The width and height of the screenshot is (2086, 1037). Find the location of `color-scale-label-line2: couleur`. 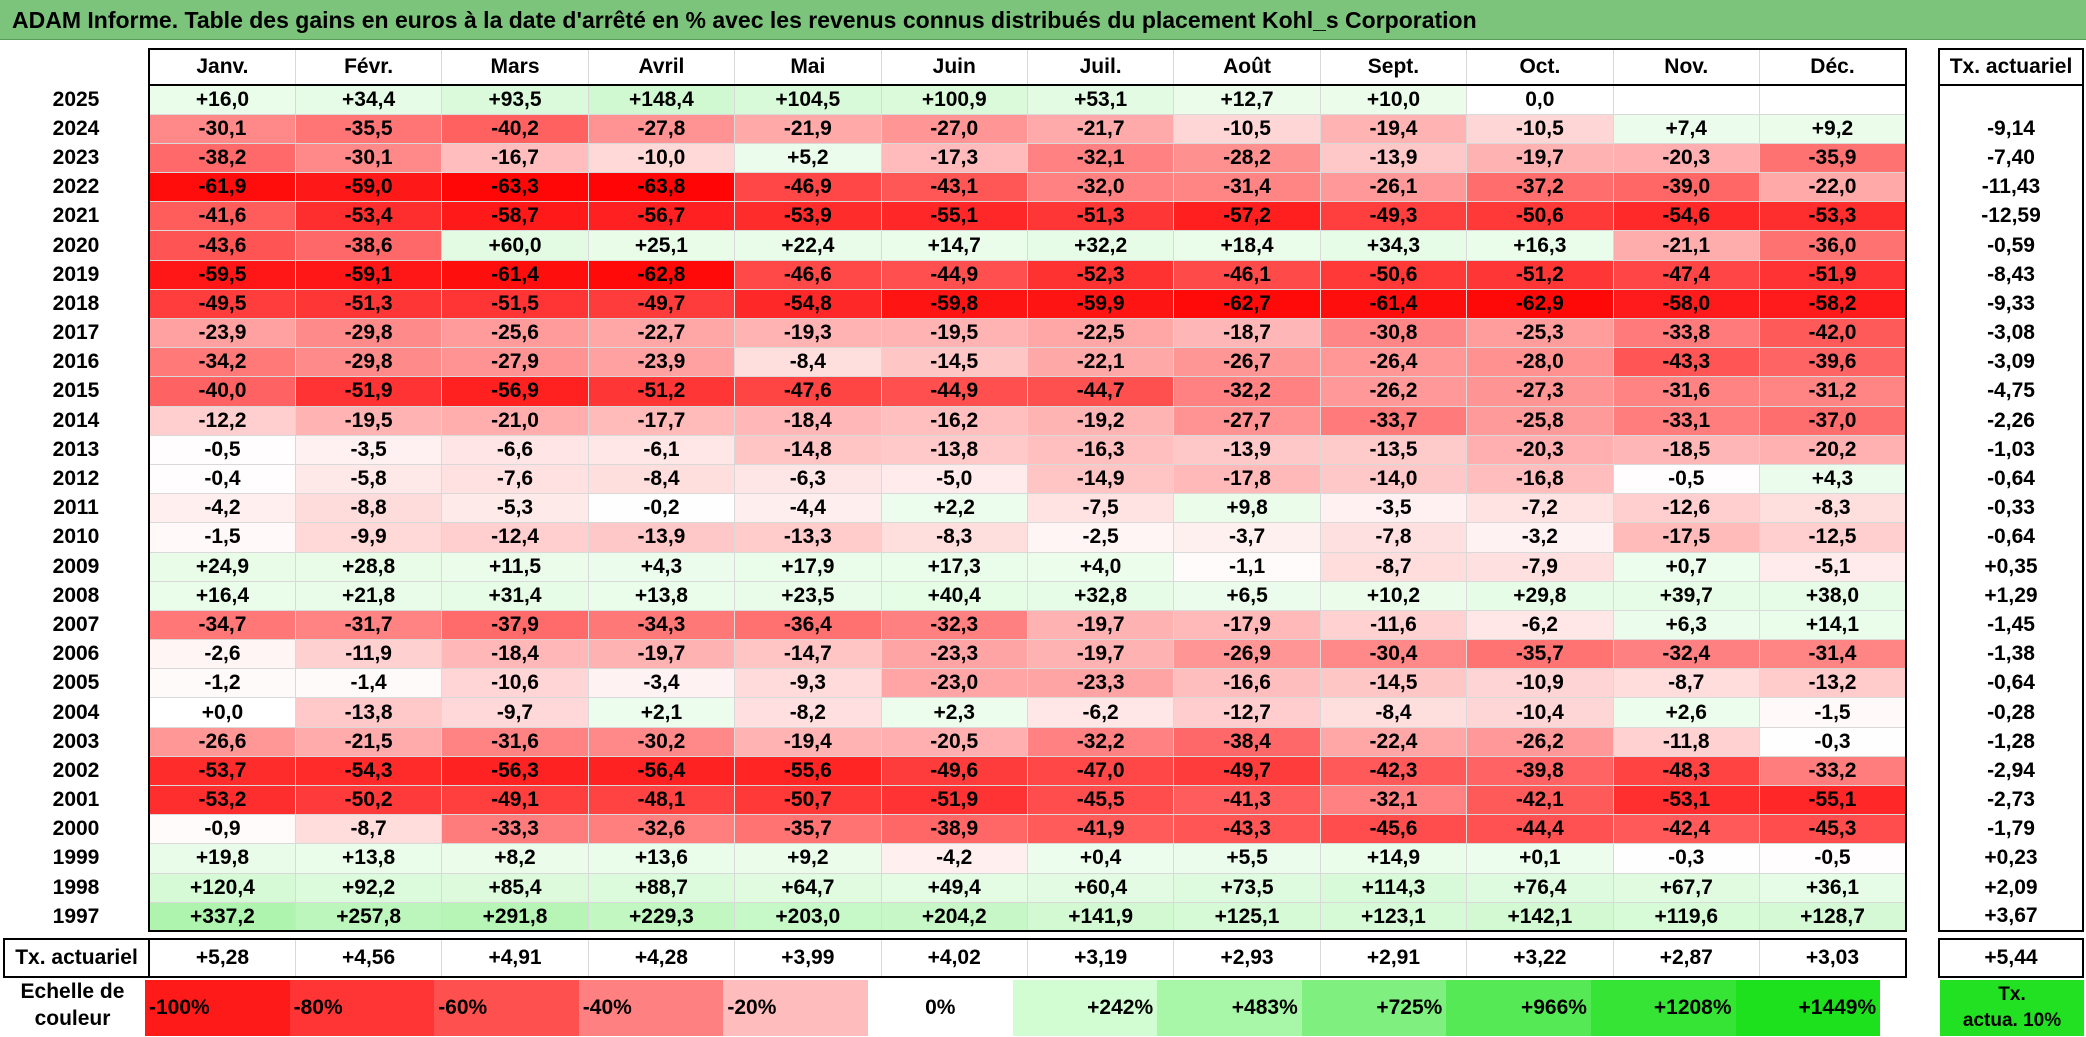

color-scale-label-line2: couleur is located at coordinates (72, 1018).